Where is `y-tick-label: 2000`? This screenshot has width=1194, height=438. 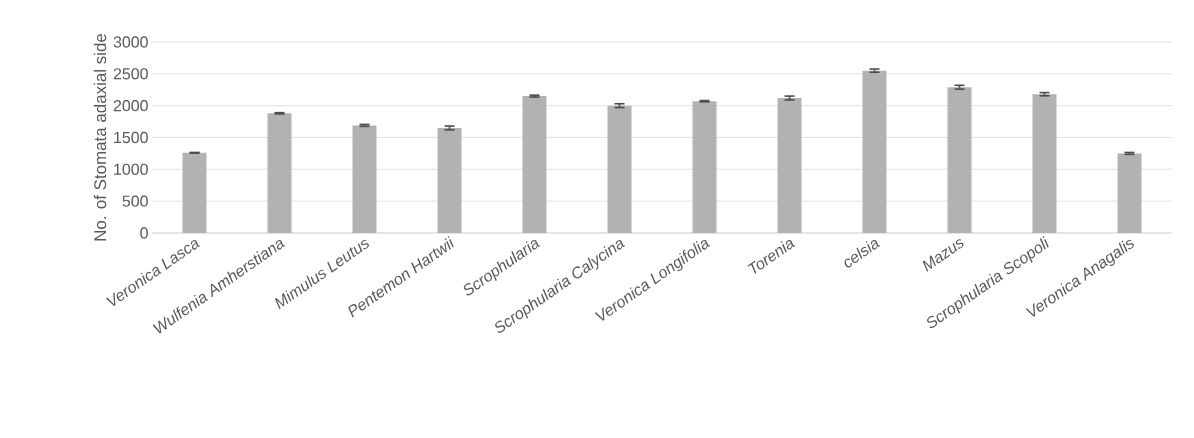
y-tick-label: 2000 is located at coordinates (130, 106).